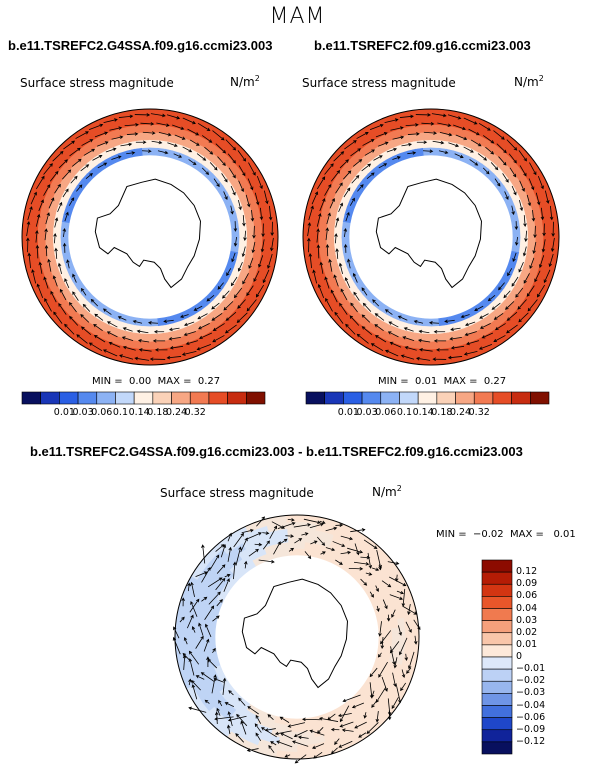 The height and width of the screenshot is (766, 595). I want to click on season-title: MAM, so click(297, 16).